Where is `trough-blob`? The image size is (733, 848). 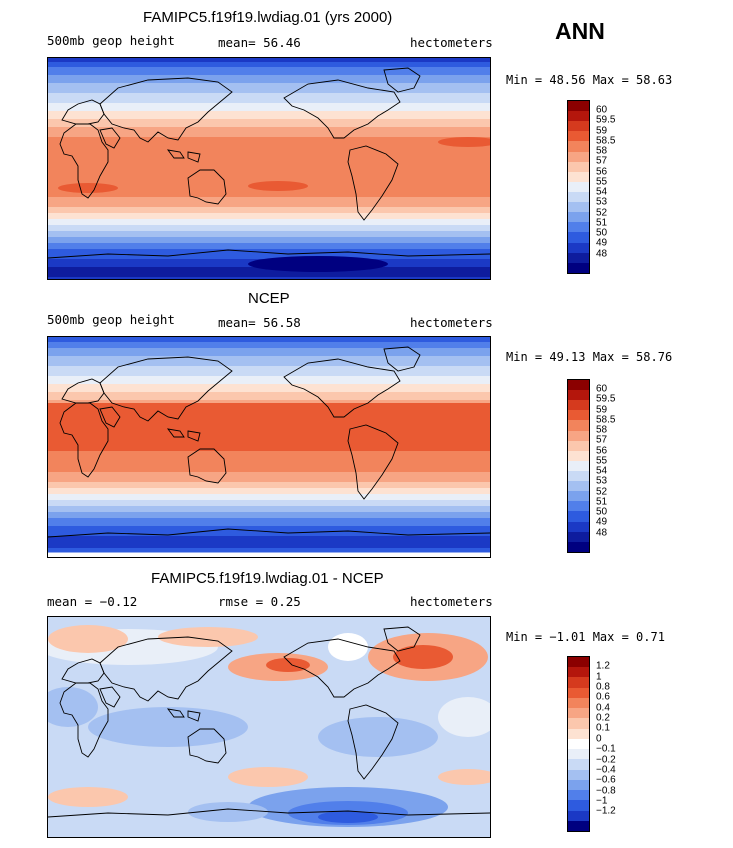 trough-blob is located at coordinates (318, 264).